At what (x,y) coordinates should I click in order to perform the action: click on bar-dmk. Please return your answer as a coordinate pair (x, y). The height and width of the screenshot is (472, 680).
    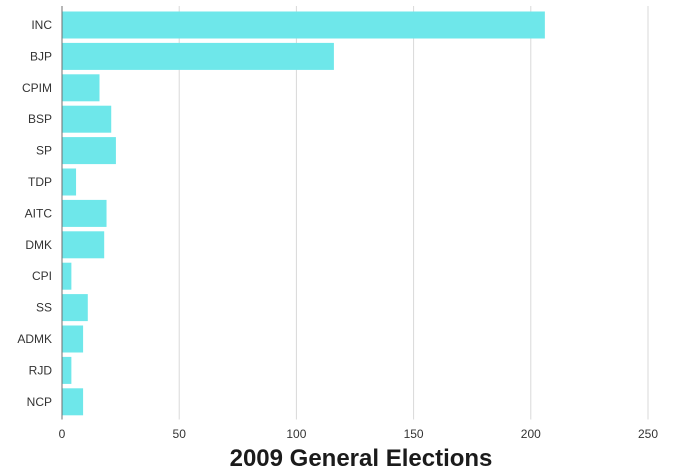
    Looking at the image, I should click on (83, 245).